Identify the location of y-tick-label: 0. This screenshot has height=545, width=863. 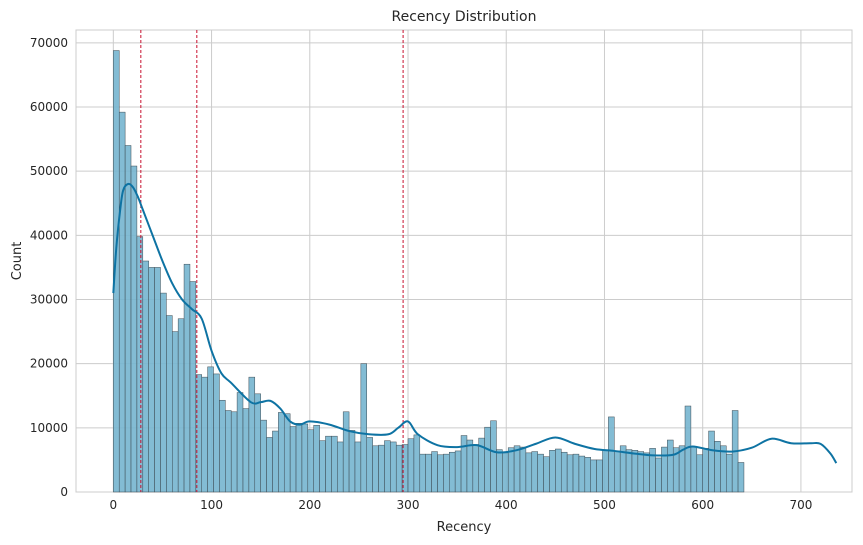
(64, 492).